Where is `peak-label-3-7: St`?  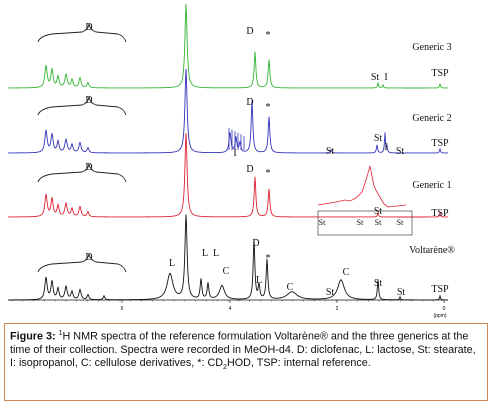 peak-label-3-7: St is located at coordinates (378, 222).